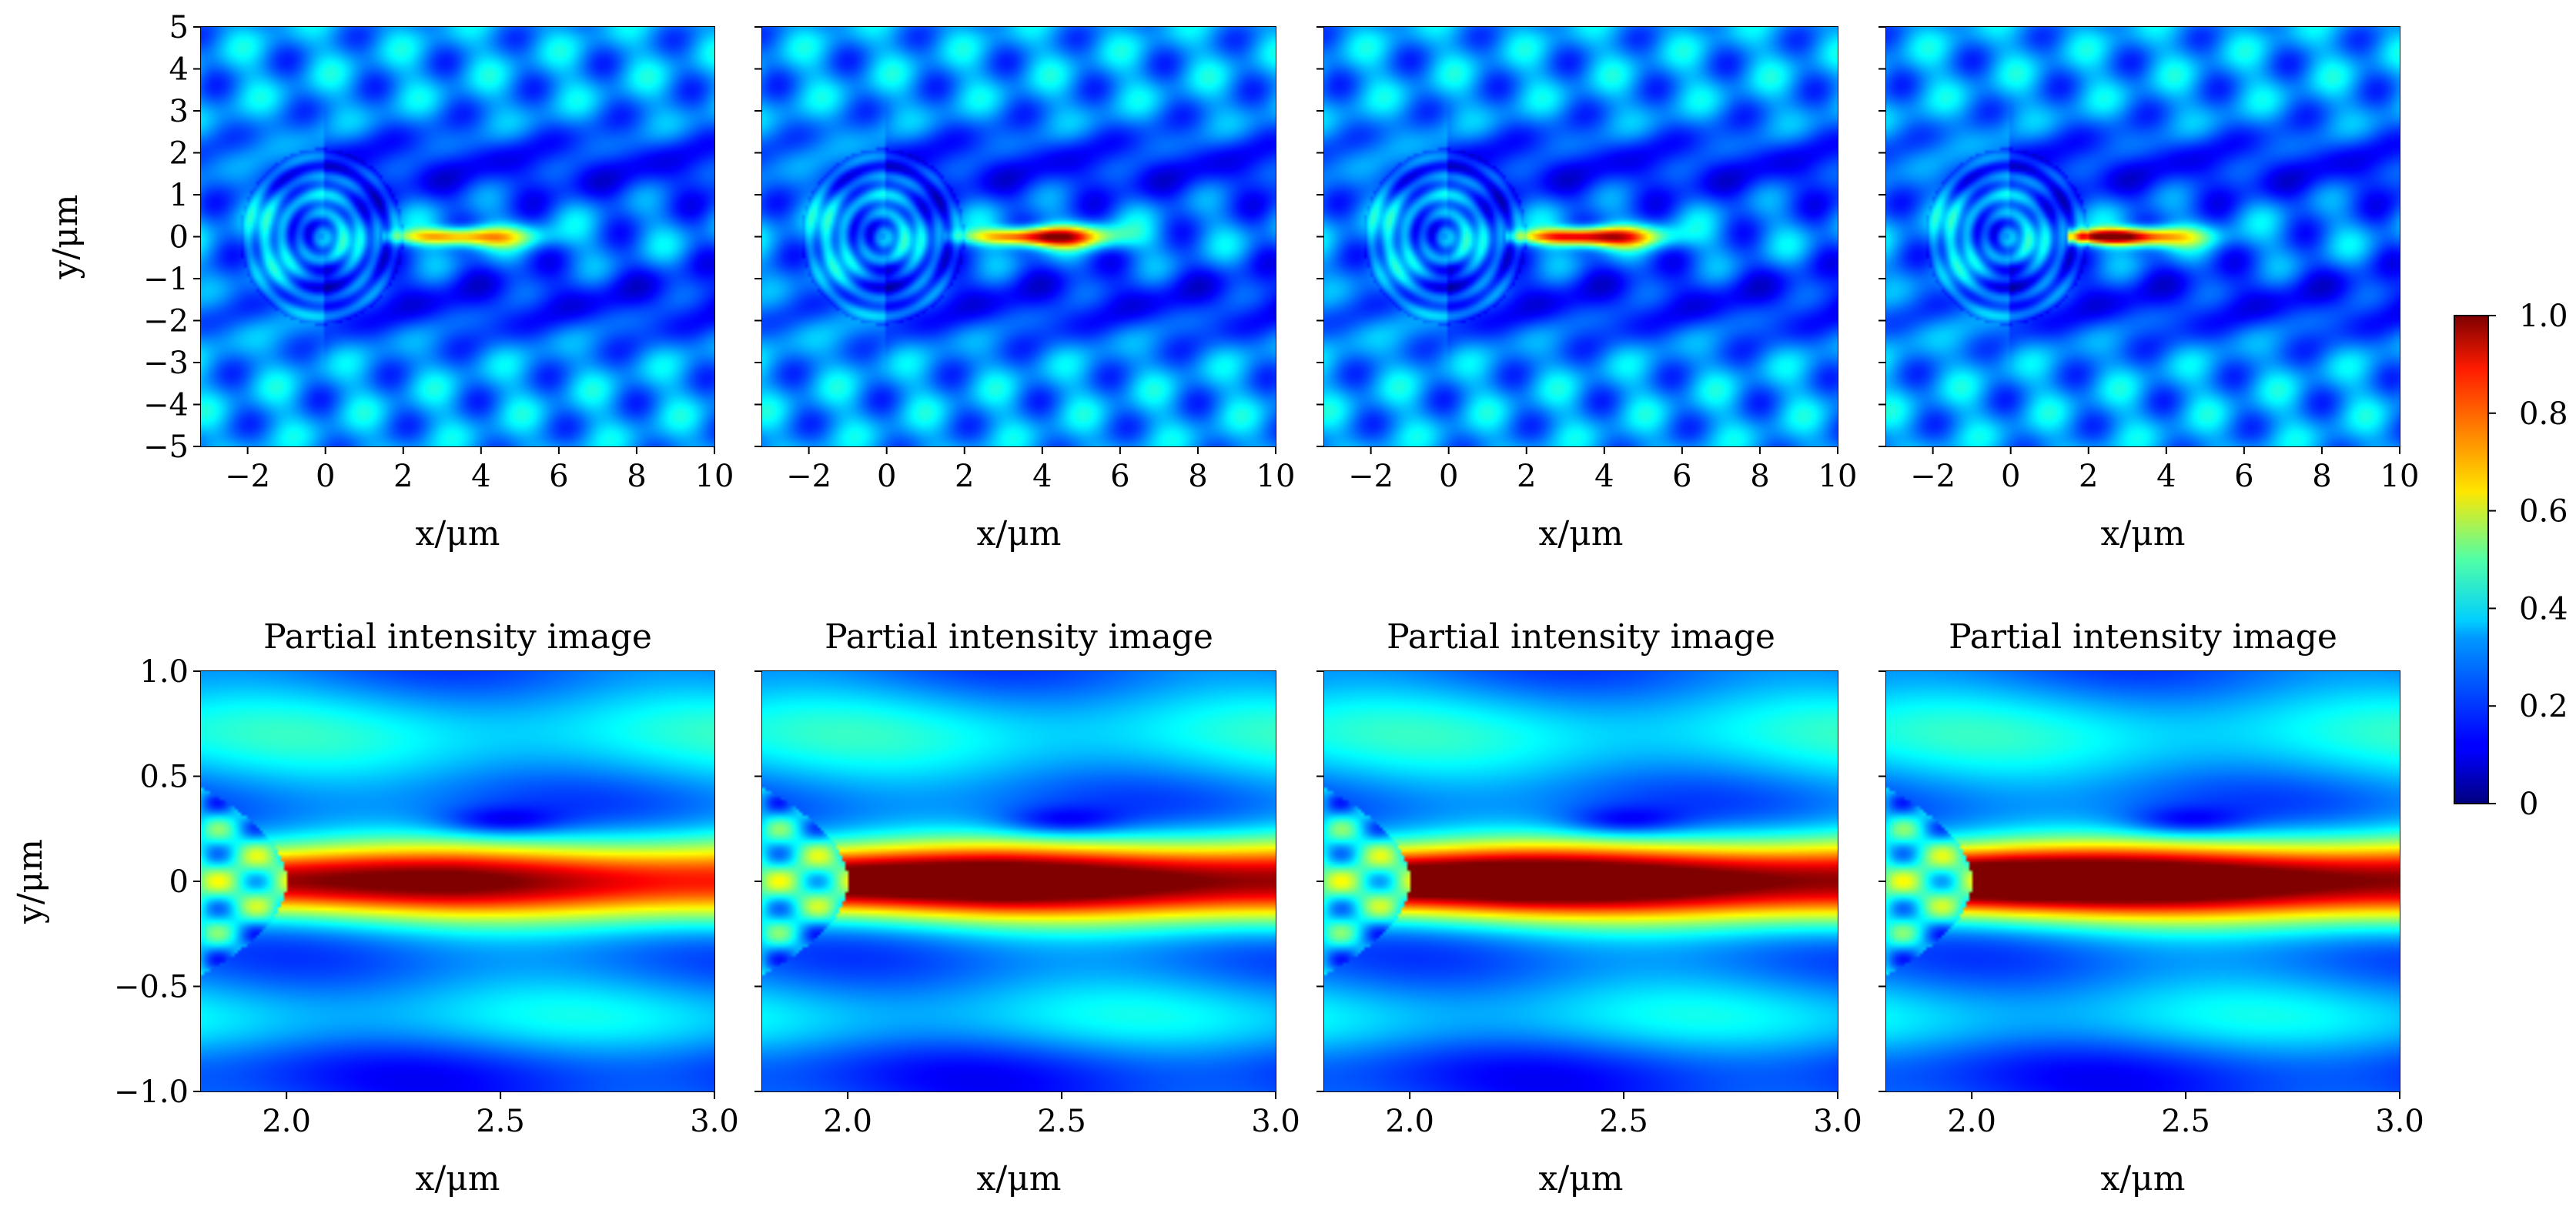 This screenshot has height=1220, width=2576. What do you see at coordinates (164, 777) in the screenshot?
I see `y-tick-label: 0.5` at bounding box center [164, 777].